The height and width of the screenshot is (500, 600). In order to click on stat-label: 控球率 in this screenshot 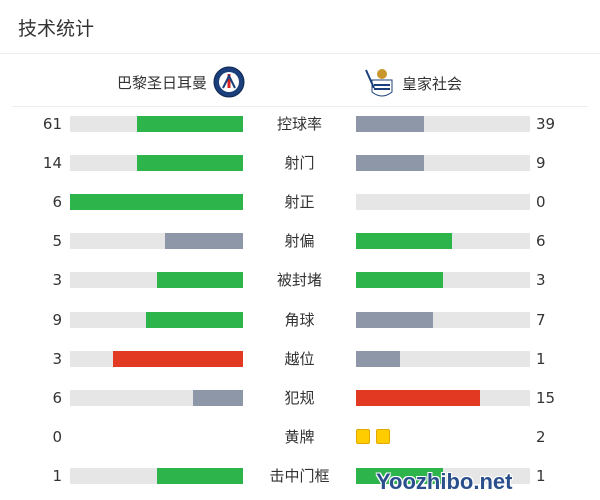, I will do `click(299, 124)`.